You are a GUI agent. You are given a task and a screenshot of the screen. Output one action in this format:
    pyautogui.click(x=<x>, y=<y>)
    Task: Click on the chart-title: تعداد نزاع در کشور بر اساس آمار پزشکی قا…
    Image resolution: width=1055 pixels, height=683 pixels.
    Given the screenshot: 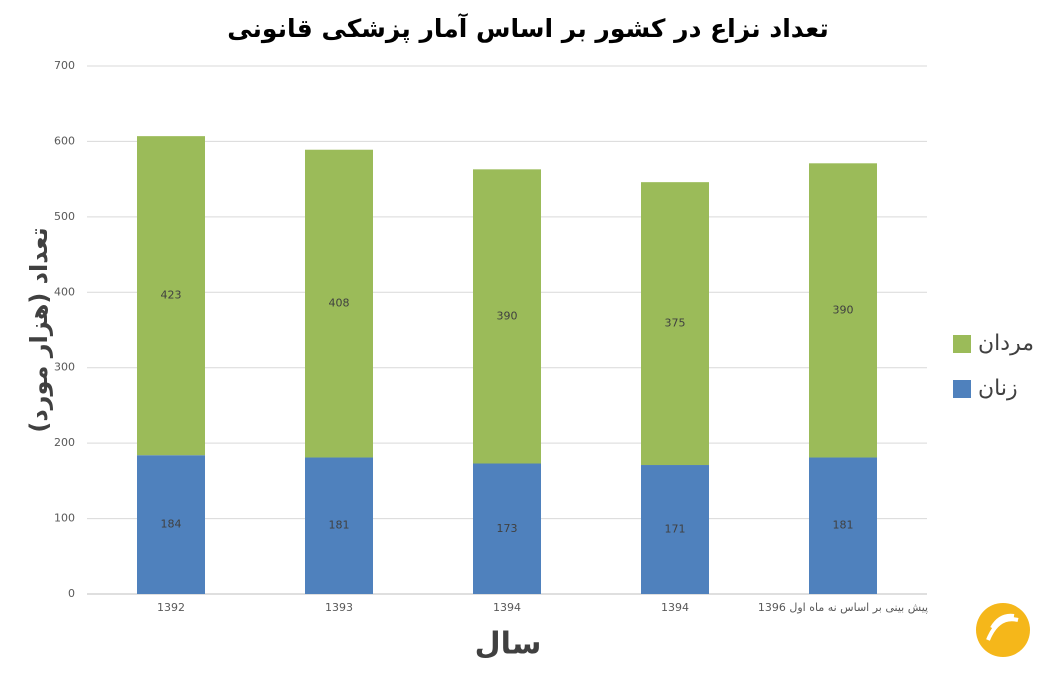 What is the action you would take?
    pyautogui.click(x=527, y=28)
    